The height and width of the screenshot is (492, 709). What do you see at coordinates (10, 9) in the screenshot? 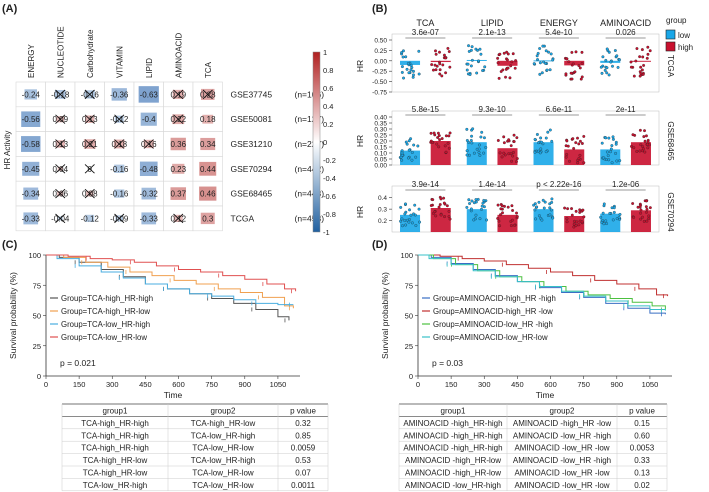
I see `panel-label-a: (A)` at bounding box center [10, 9].